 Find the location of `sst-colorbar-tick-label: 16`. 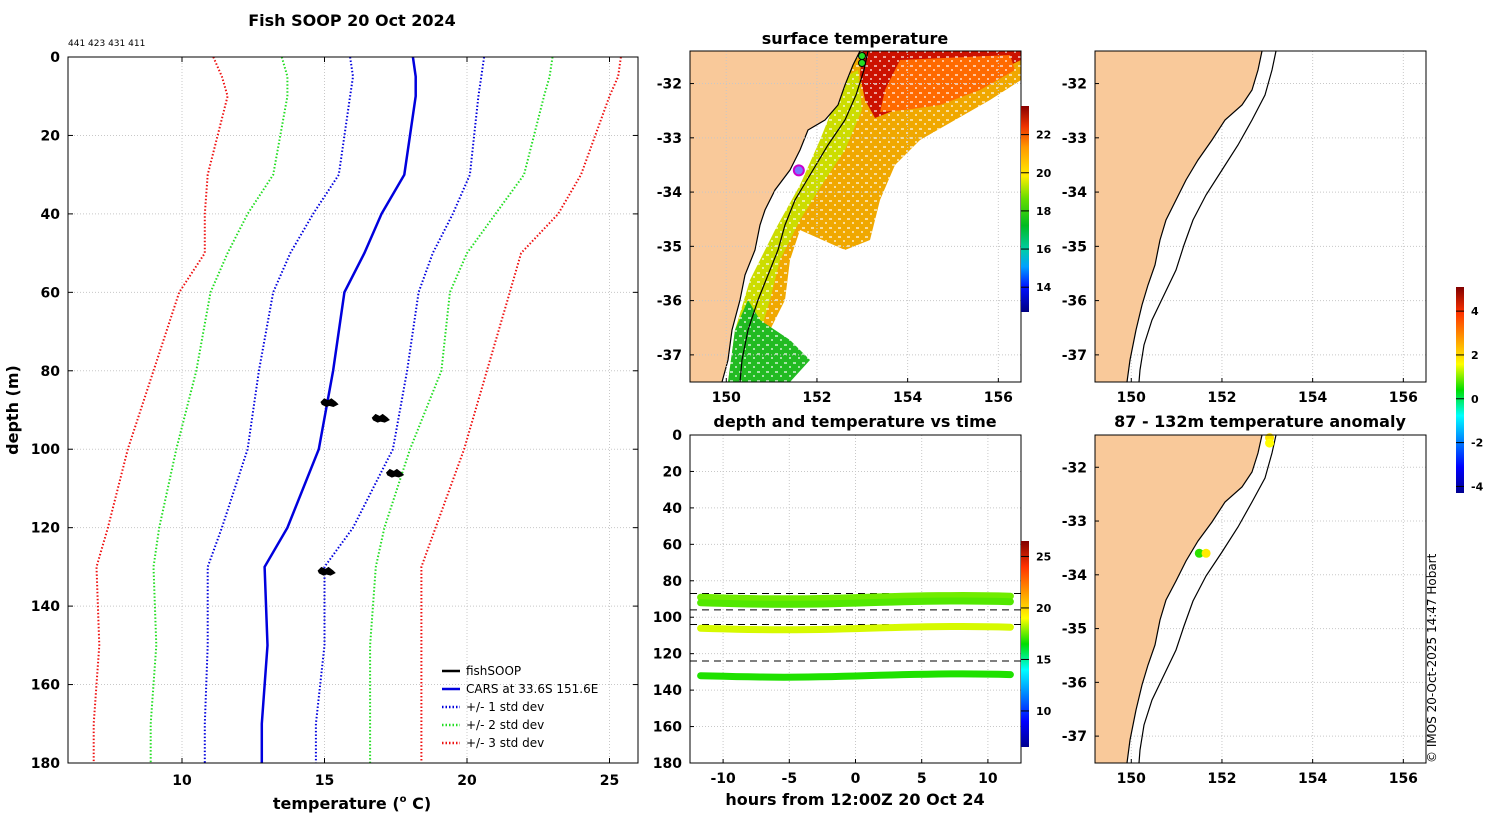

sst-colorbar-tick-label: 16 is located at coordinates (1044, 249).